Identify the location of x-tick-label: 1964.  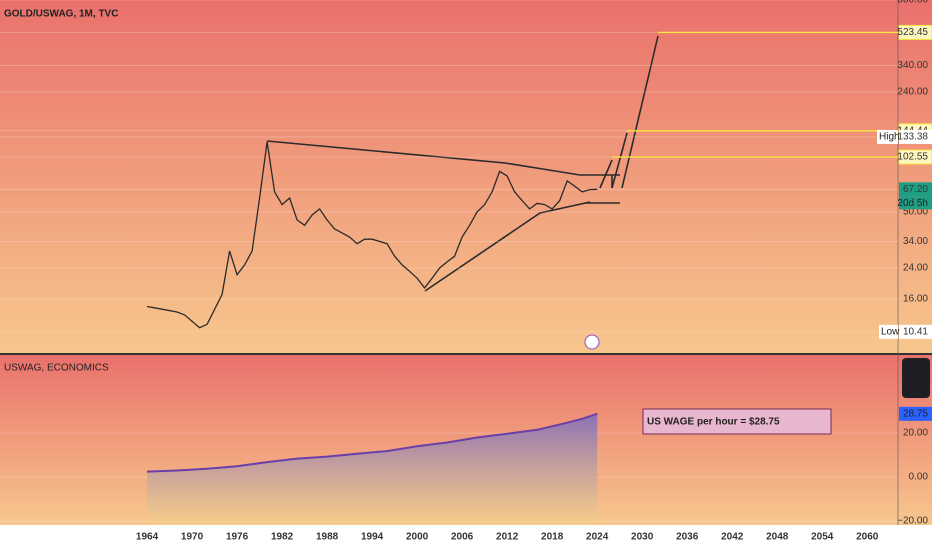
(147, 537).